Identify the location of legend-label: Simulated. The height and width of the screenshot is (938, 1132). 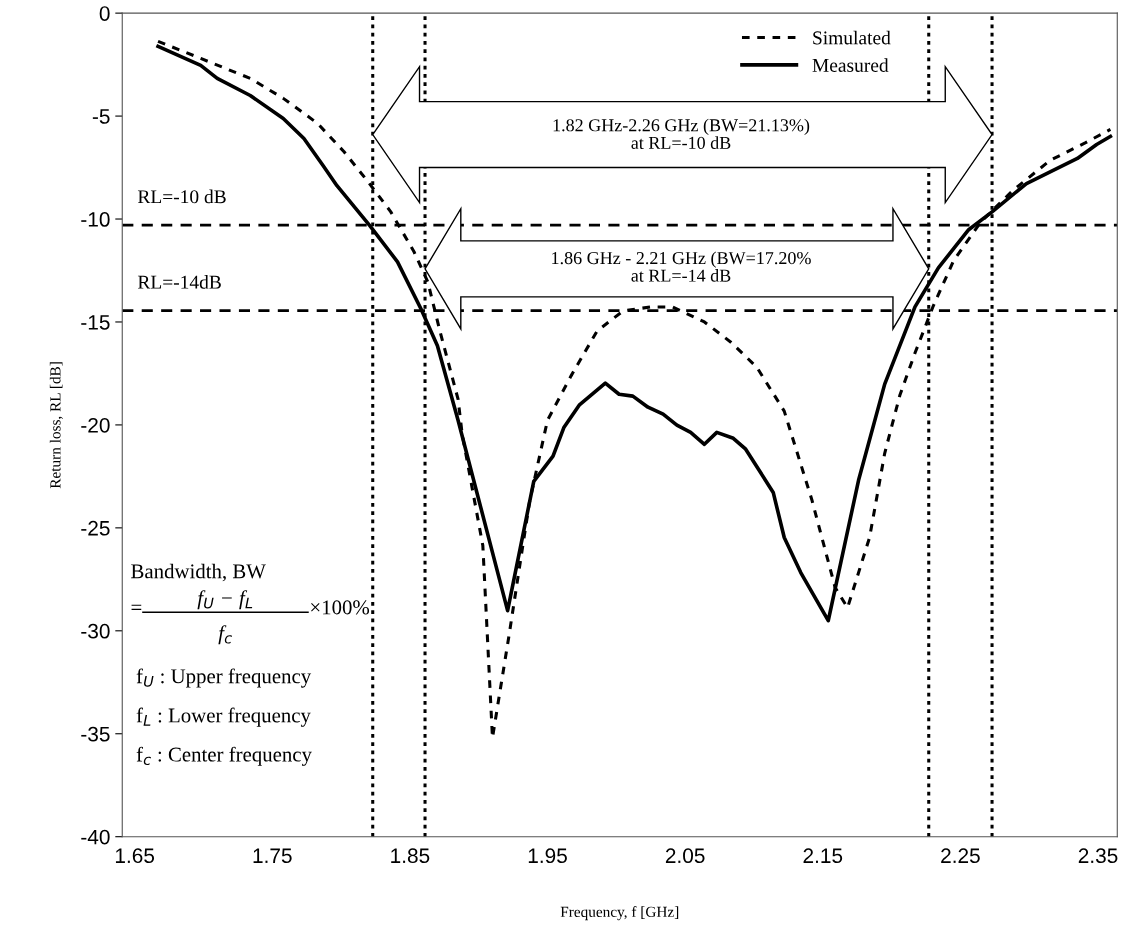
(852, 37).